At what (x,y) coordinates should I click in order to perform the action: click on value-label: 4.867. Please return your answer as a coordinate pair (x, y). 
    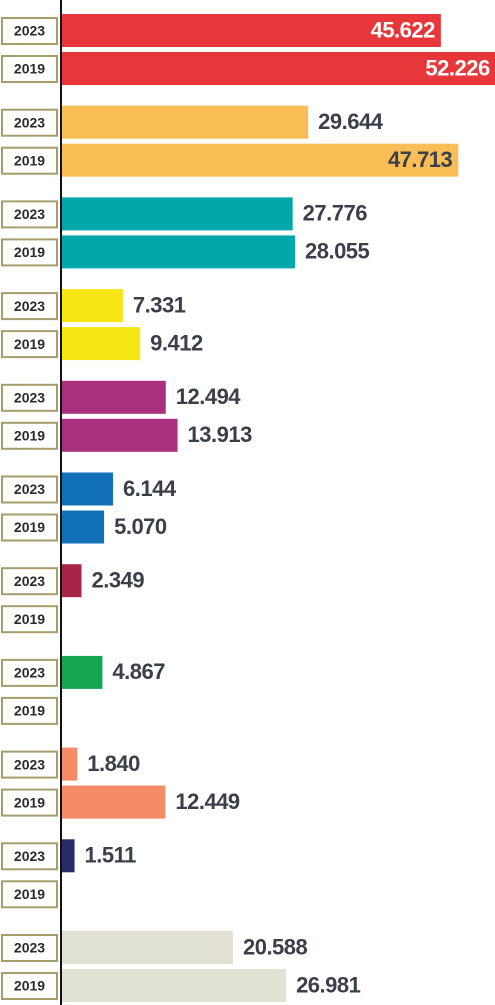
    Looking at the image, I should click on (138, 671).